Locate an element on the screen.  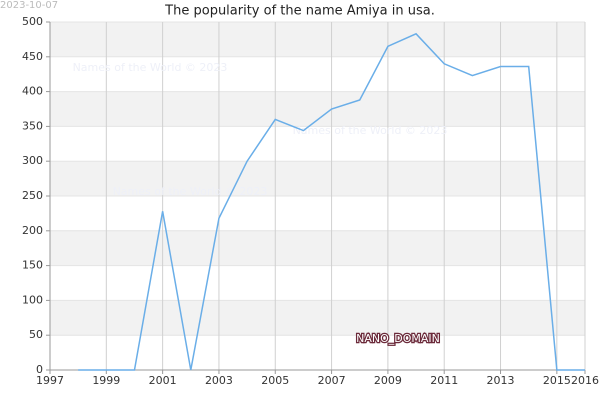
x-tick-label: 2016 is located at coordinates (585, 380).